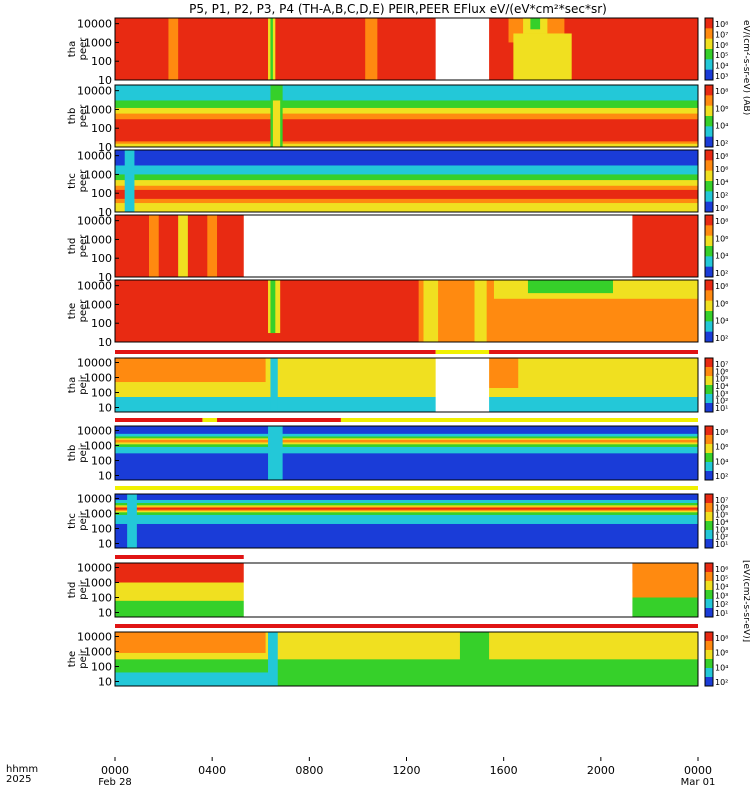  I want to click on panel-ylabel-probe: thc, so click(72, 181).